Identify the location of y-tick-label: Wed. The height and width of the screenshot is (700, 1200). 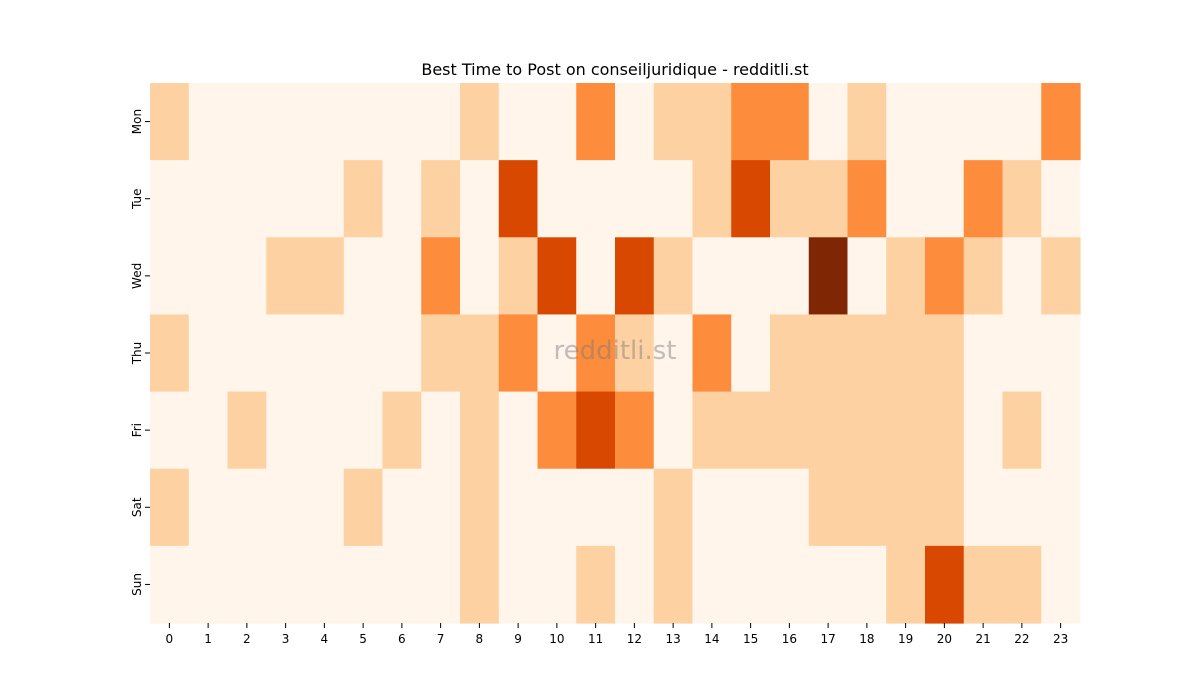
(137, 276).